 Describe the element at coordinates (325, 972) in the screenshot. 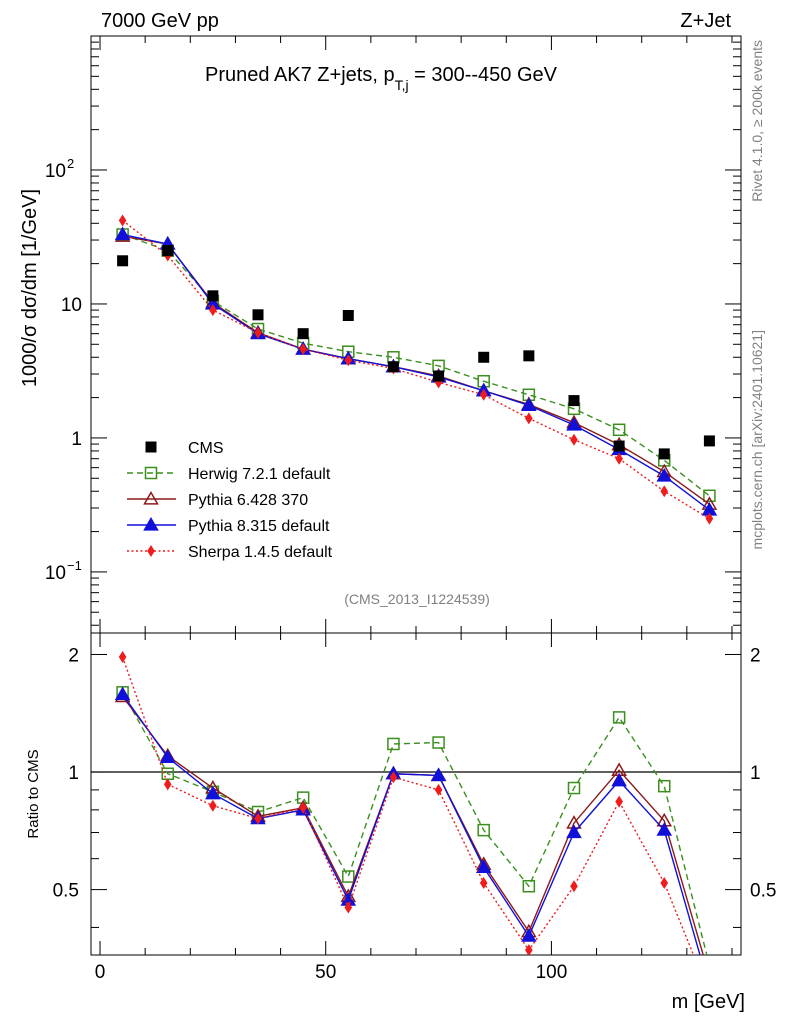

I see `x-tick-label: 50` at that location.